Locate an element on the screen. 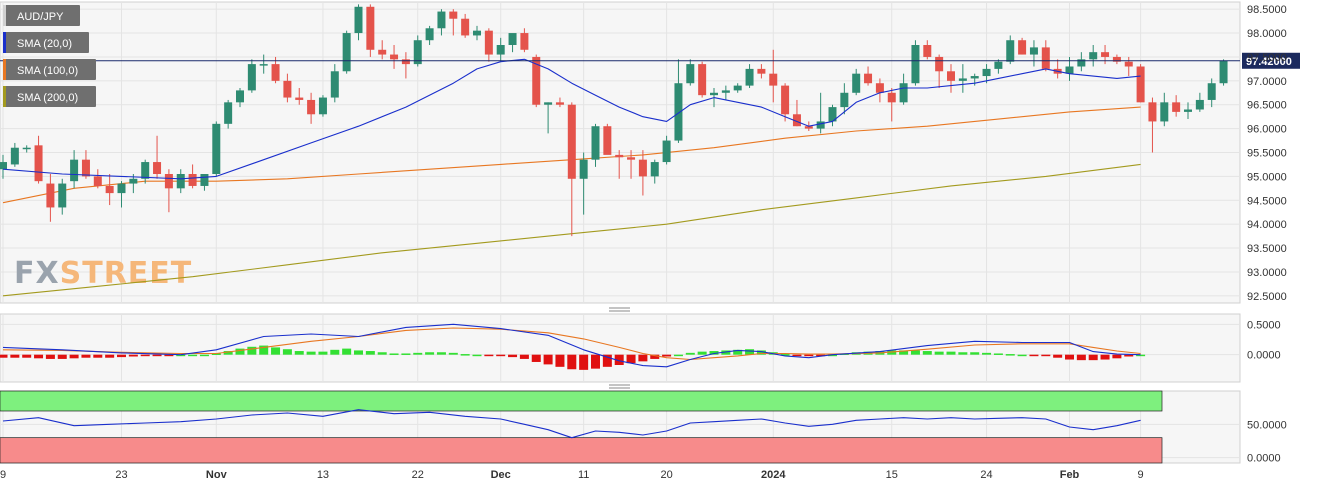  macd-histogram is located at coordinates (573, 357).